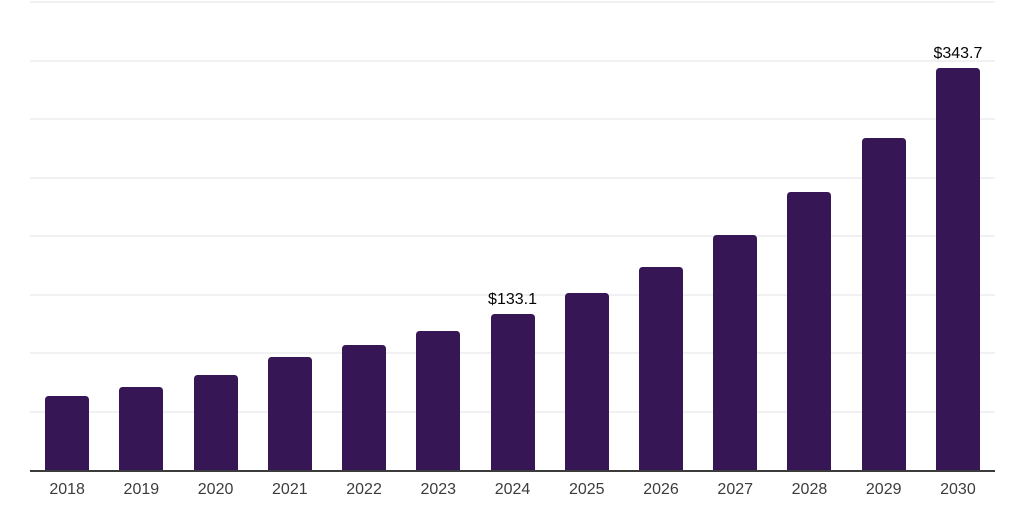 The width and height of the screenshot is (1024, 512). What do you see at coordinates (141, 428) in the screenshot?
I see `bar-2019` at bounding box center [141, 428].